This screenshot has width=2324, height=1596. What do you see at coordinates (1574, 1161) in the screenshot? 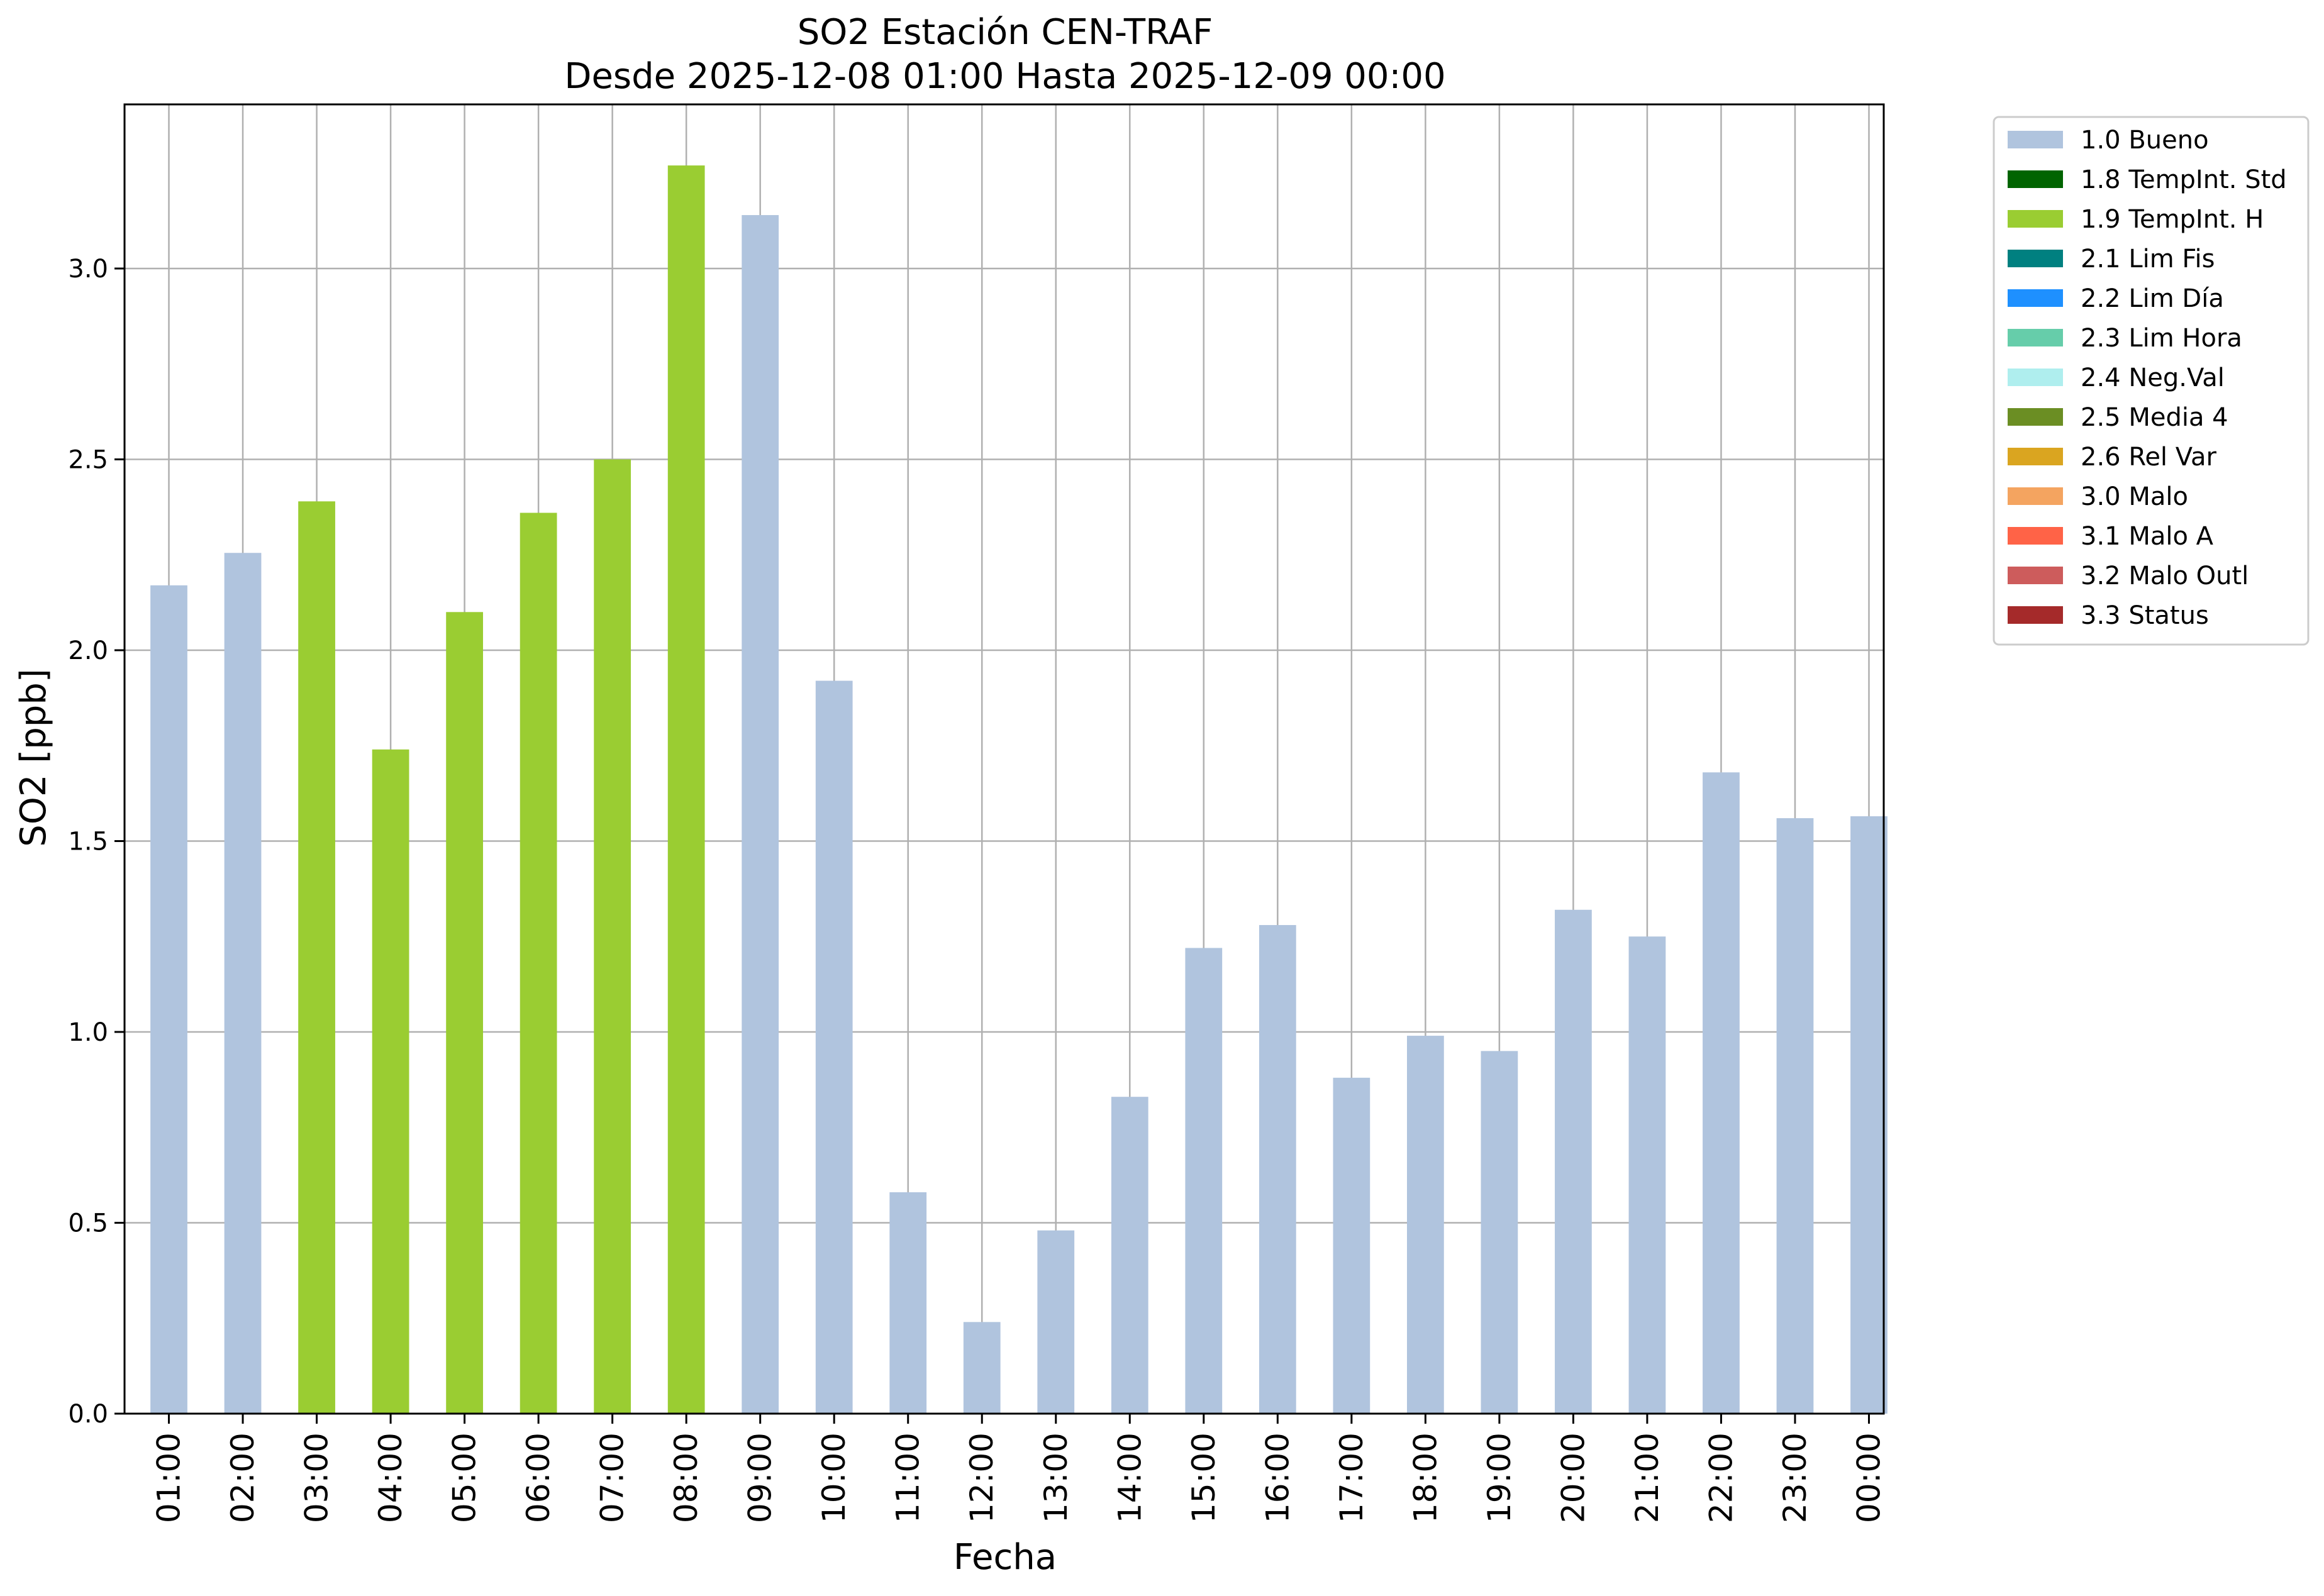
I see `bar-20:00` at bounding box center [1574, 1161].